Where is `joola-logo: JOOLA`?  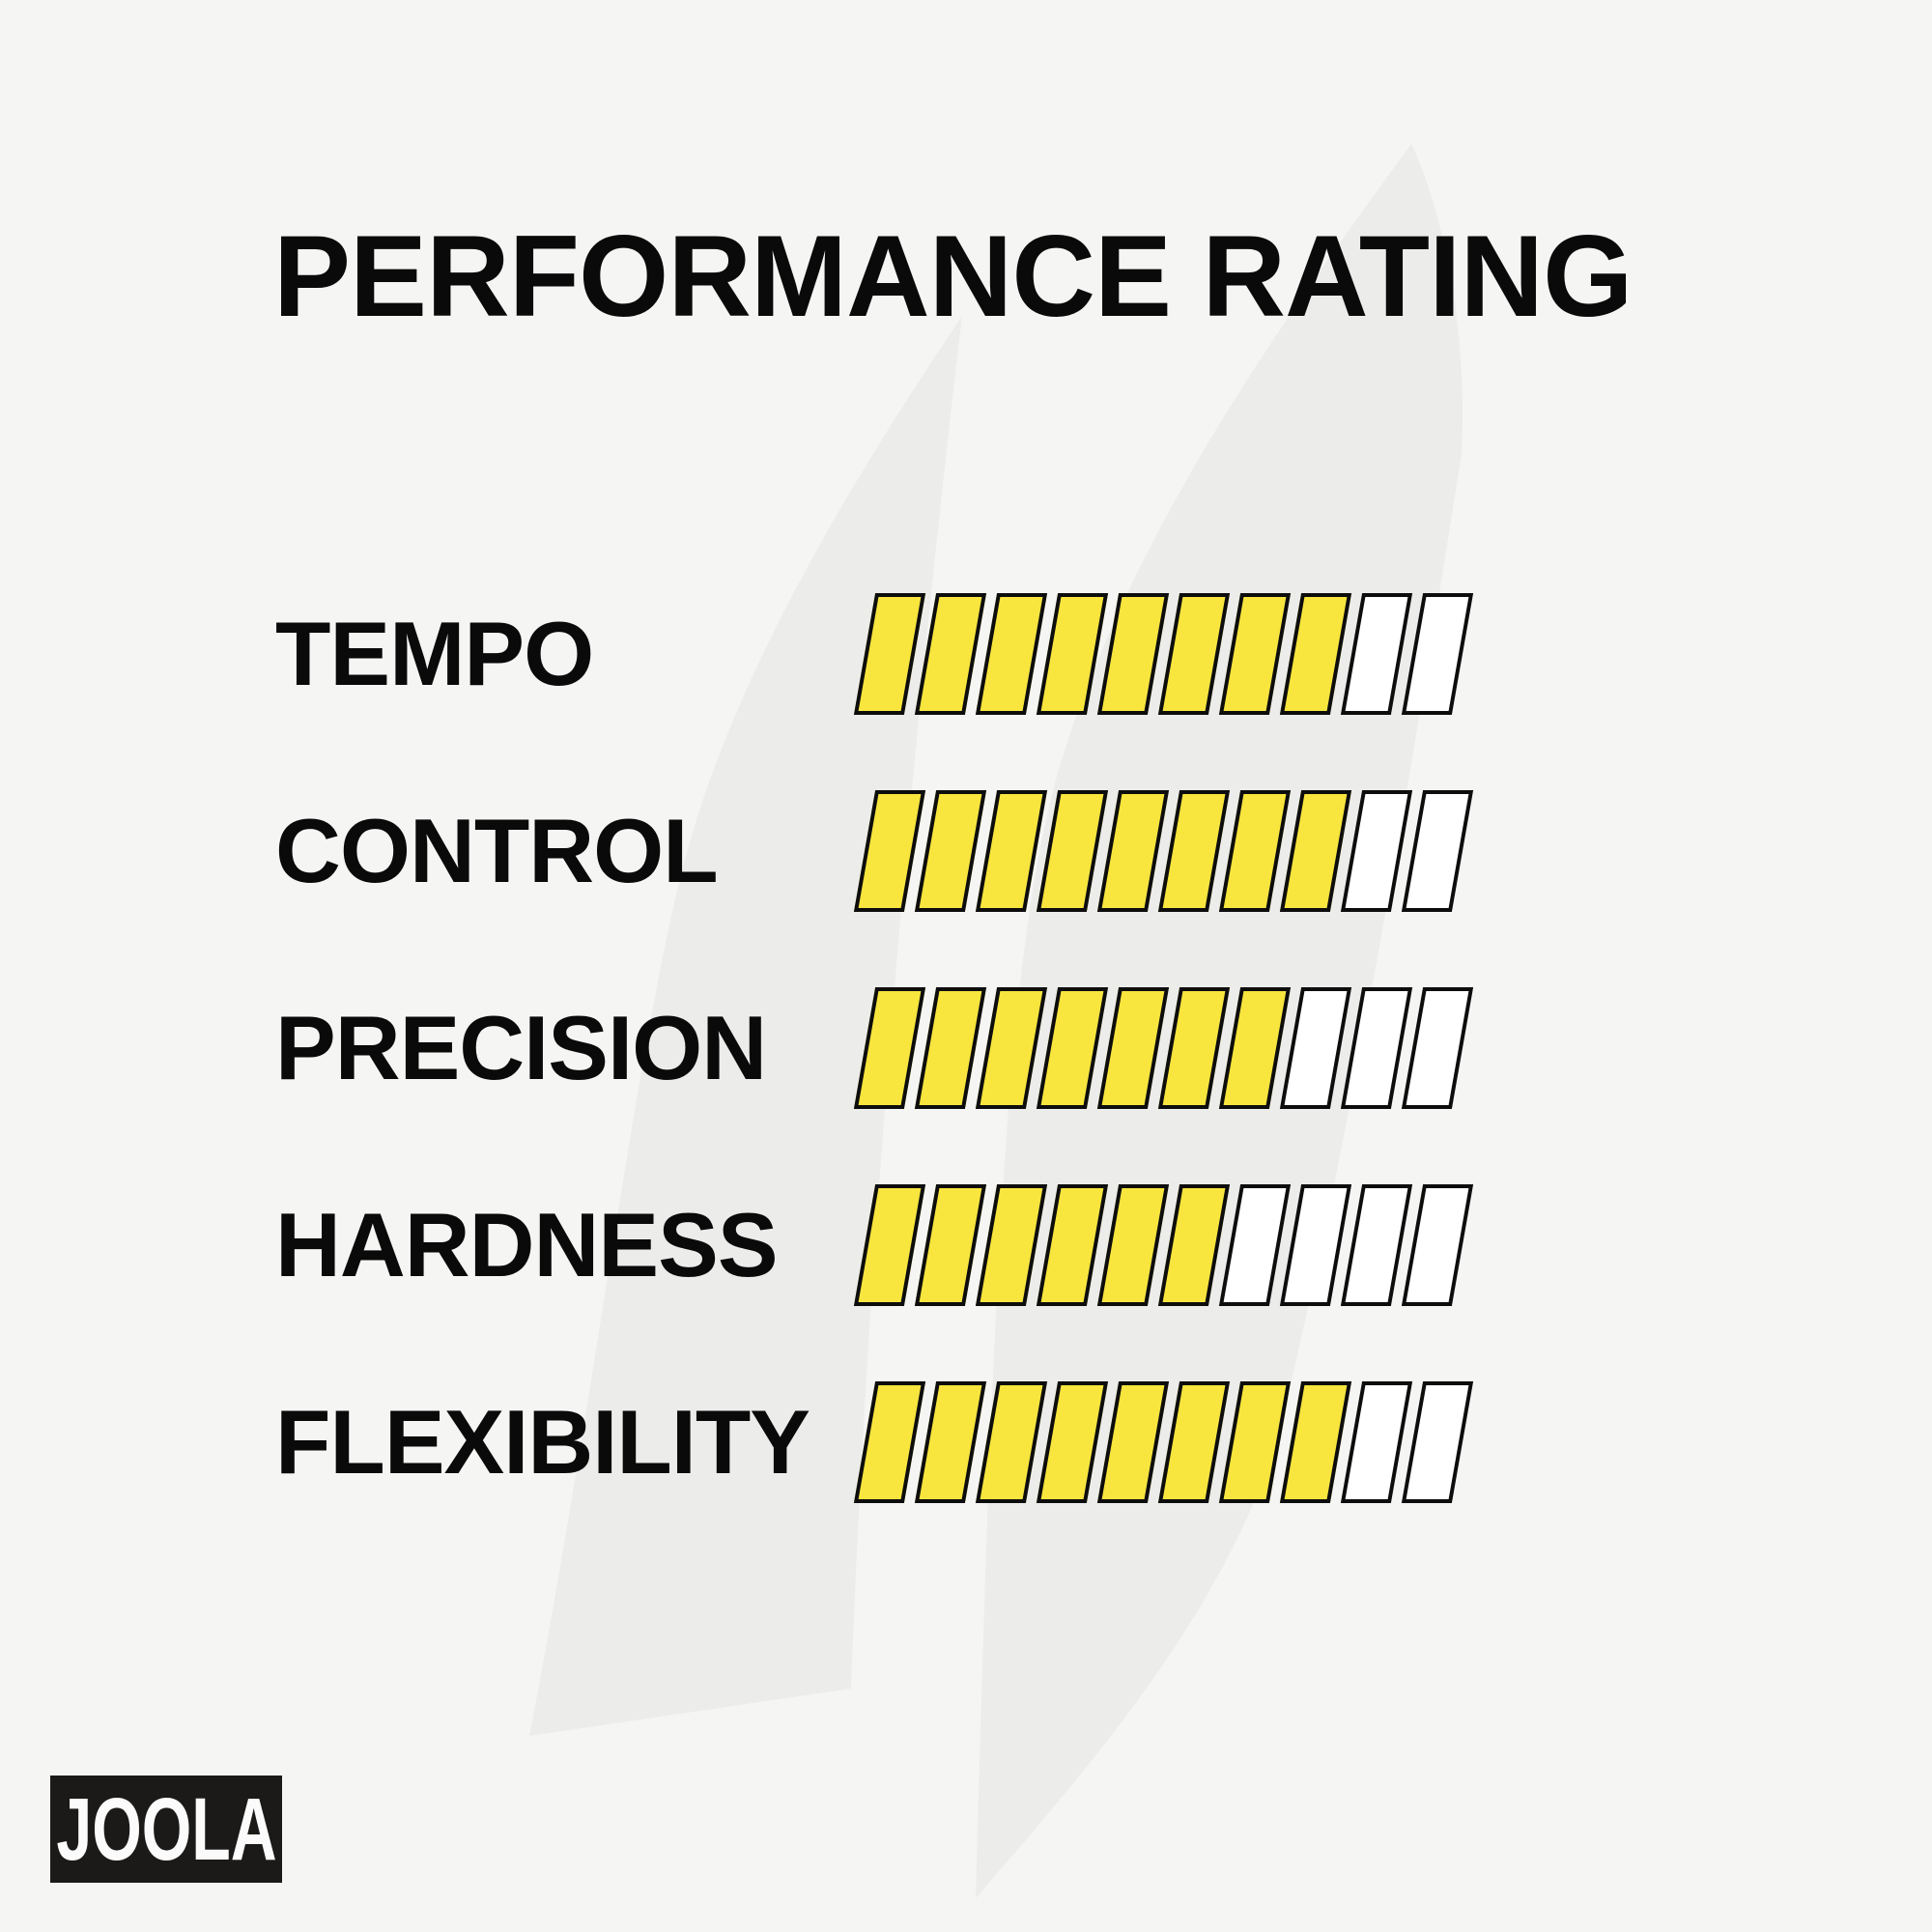 joola-logo: JOOLA is located at coordinates (166, 1829).